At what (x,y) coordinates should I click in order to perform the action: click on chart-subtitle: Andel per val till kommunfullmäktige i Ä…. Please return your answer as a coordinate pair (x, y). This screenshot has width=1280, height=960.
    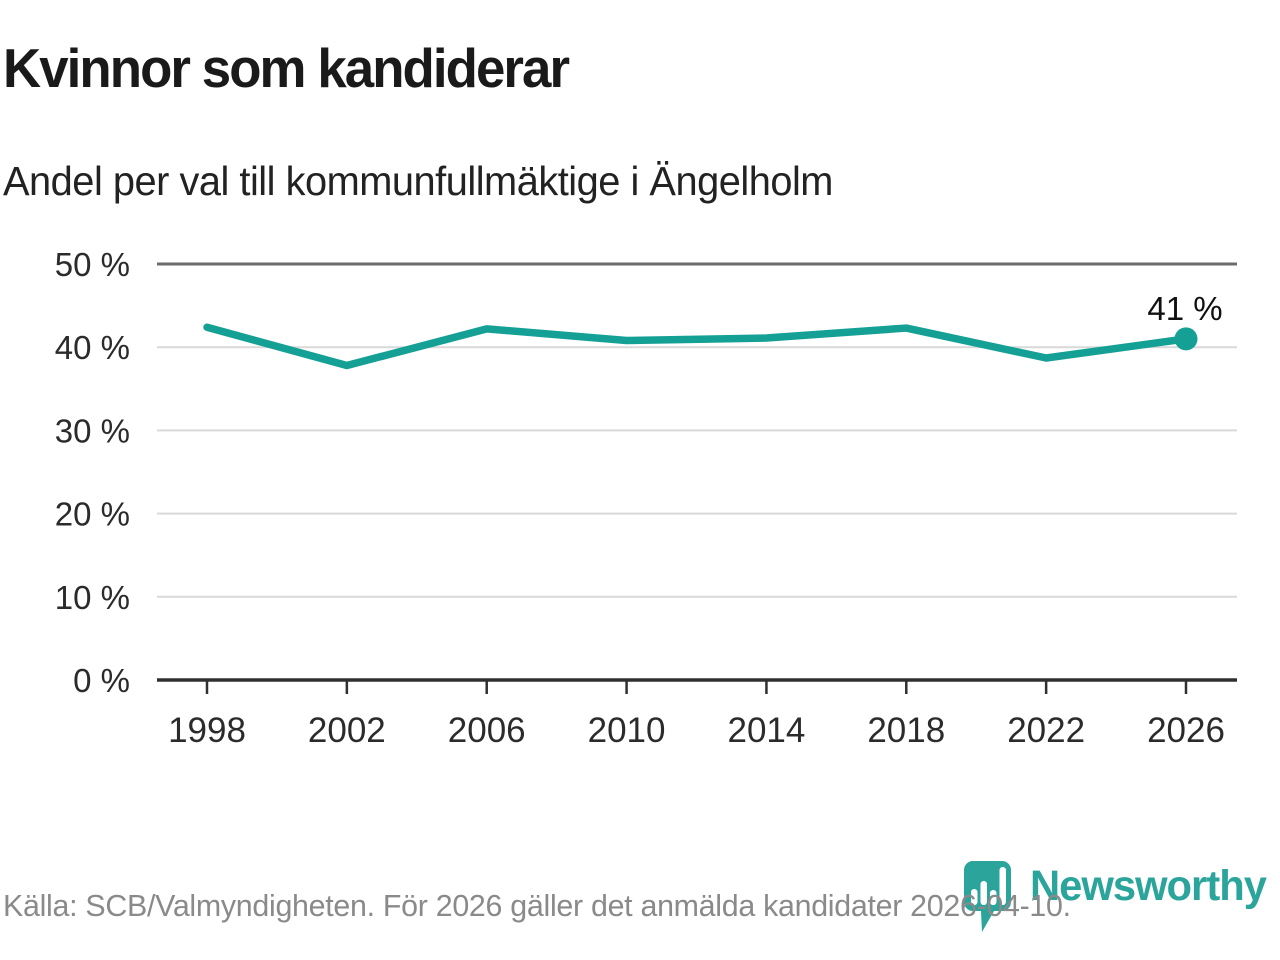
    Looking at the image, I should click on (418, 181).